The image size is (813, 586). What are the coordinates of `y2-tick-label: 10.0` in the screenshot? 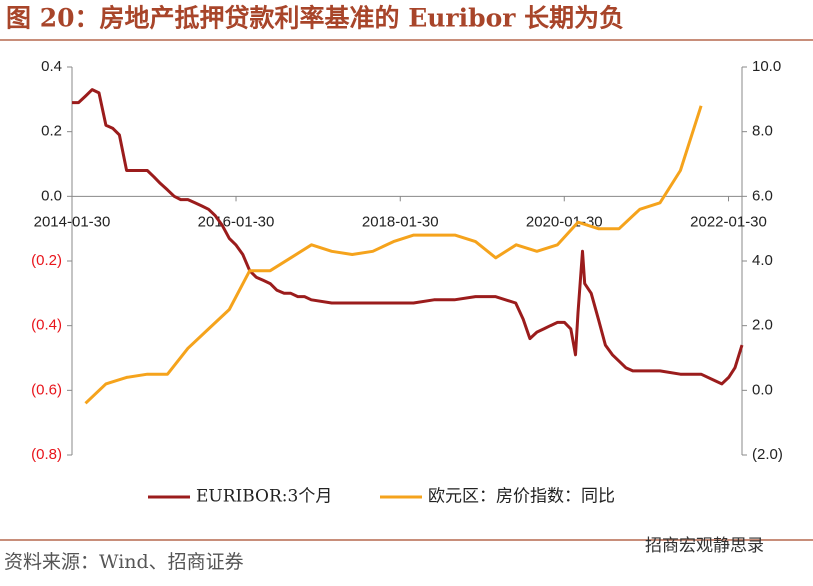 It's located at (766, 66).